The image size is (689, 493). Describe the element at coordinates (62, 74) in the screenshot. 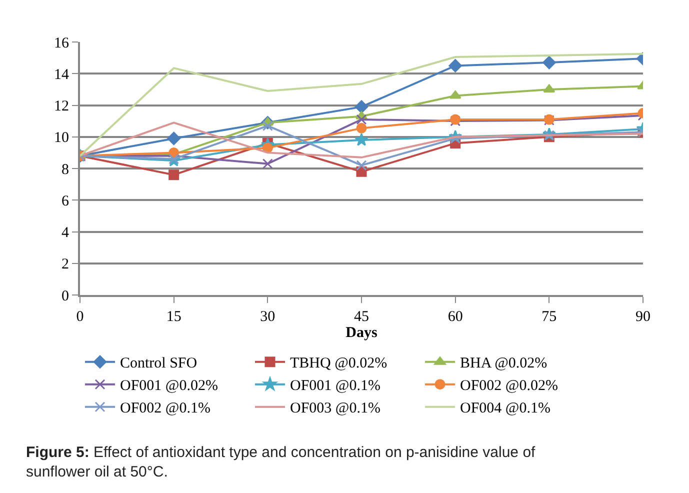

I see `y-tick-label: 14` at that location.